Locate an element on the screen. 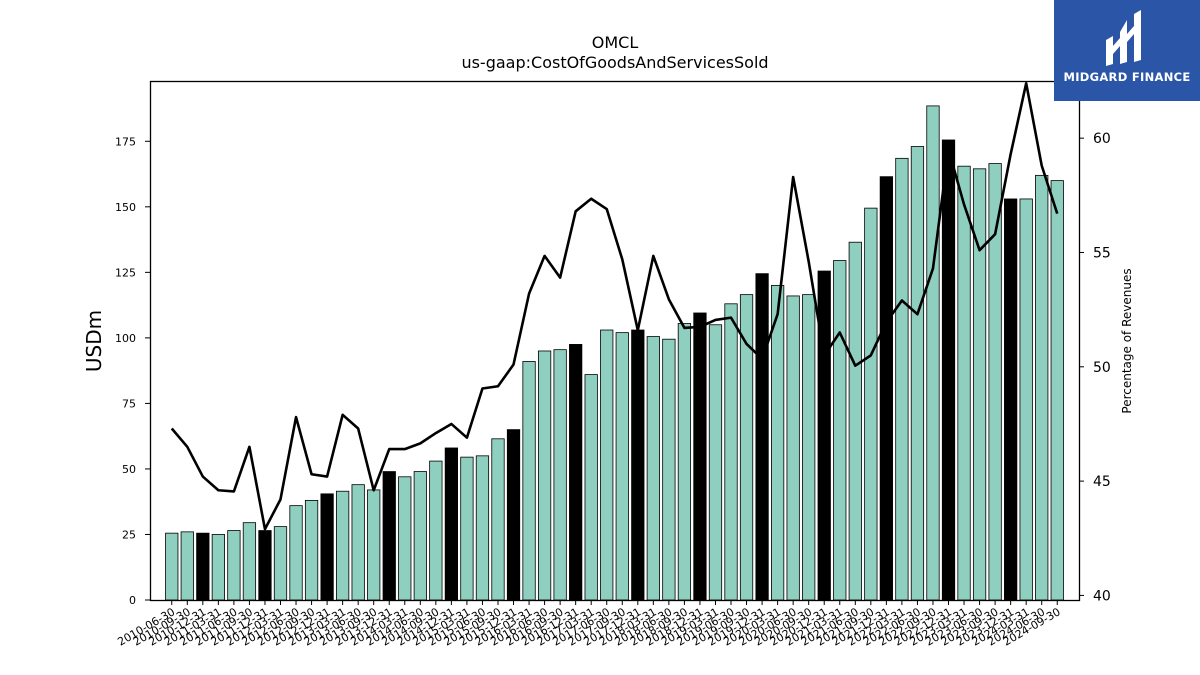 The image size is (1200, 675). left-tick-label: 75 is located at coordinates (129, 403).